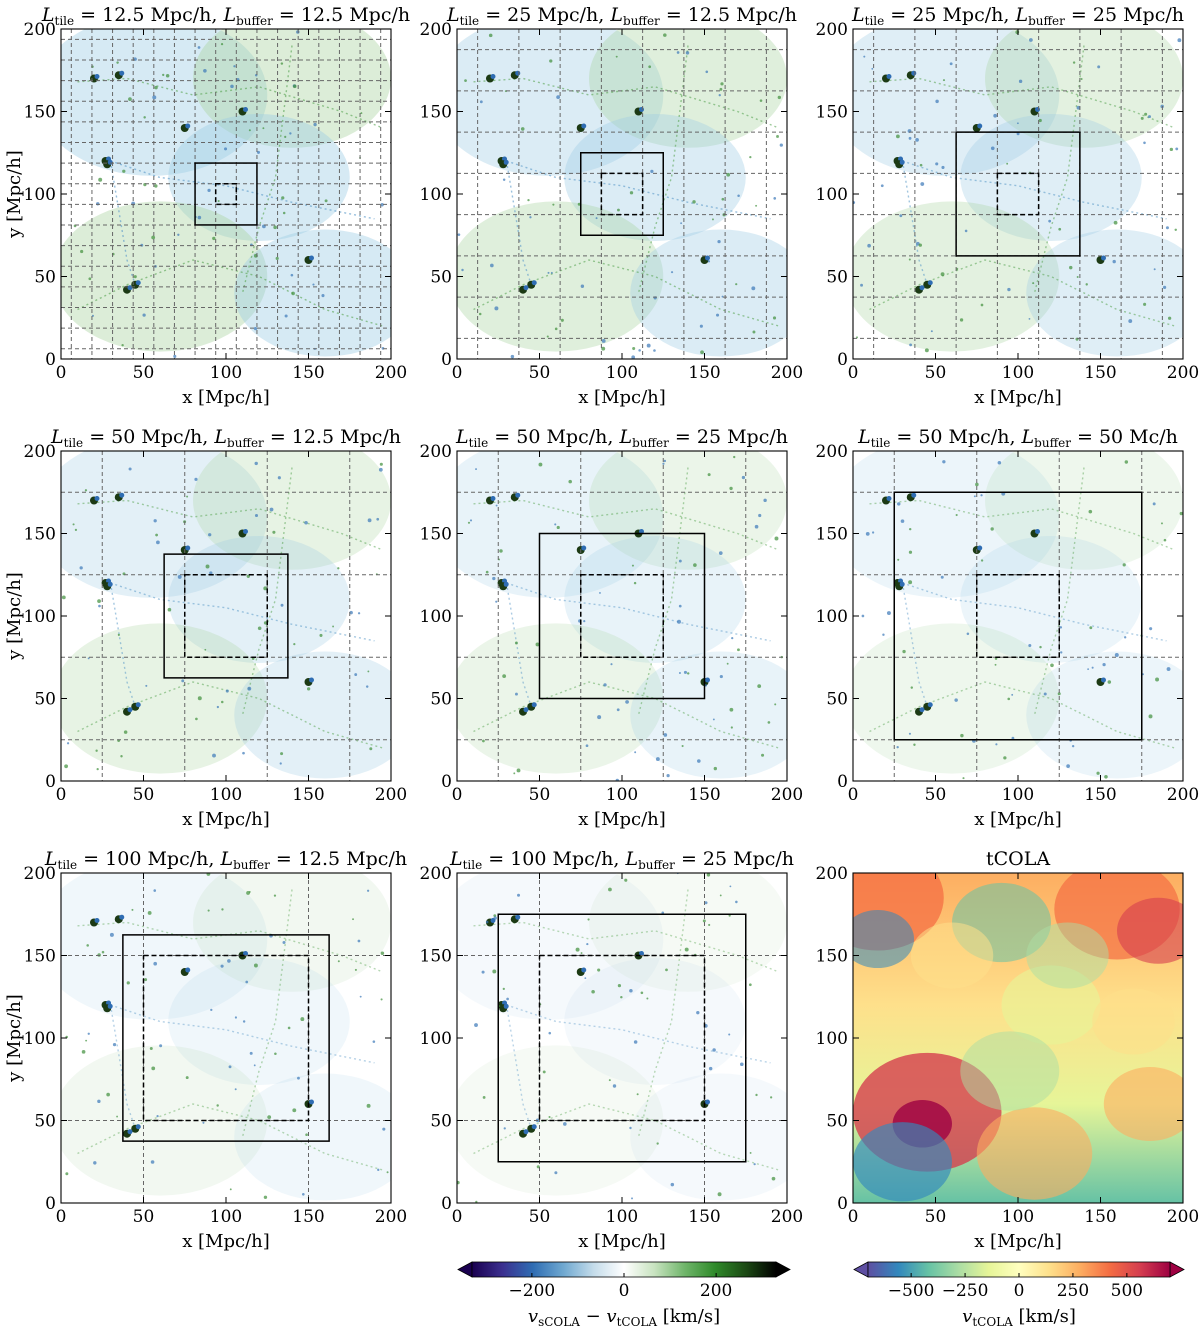  I want to click on tcola-colorbar-label: vtCOLA [km/s], so click(1019, 1317).